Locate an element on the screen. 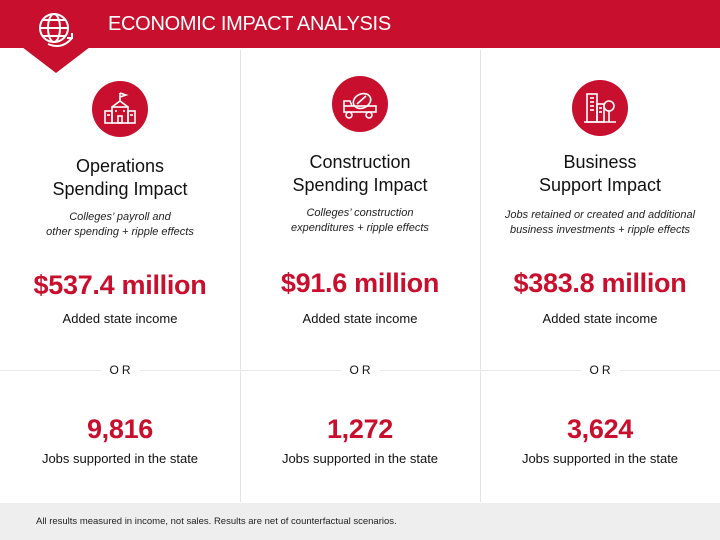  column-title: Business Support Impact is located at coordinates (600, 173).